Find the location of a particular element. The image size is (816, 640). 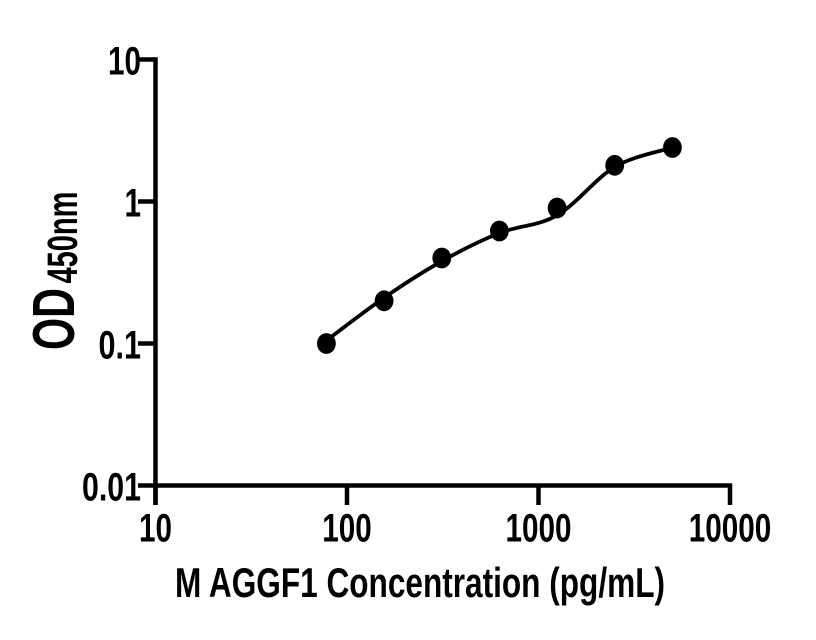

data-point-78.1 is located at coordinates (326, 343).